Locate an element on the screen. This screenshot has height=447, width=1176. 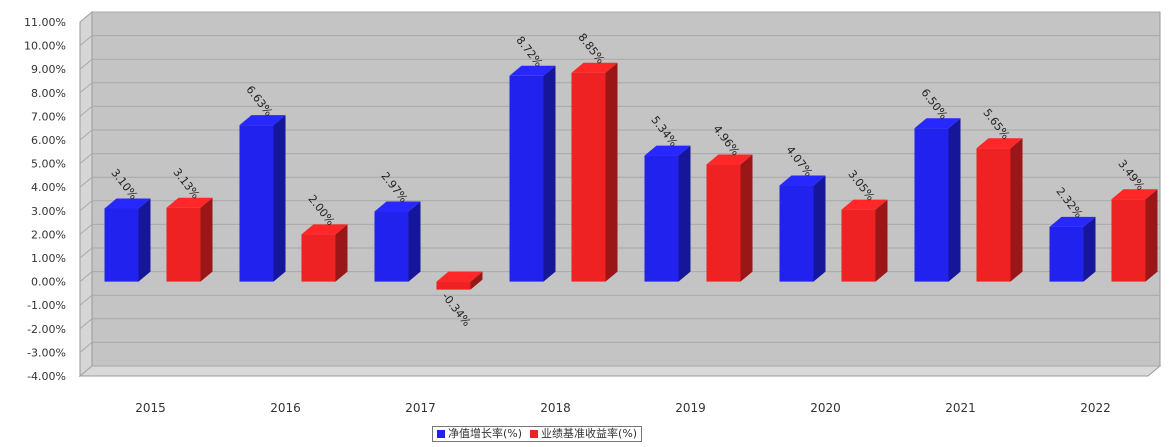
y-tick-label: 7.00% is located at coordinates (48, 116).